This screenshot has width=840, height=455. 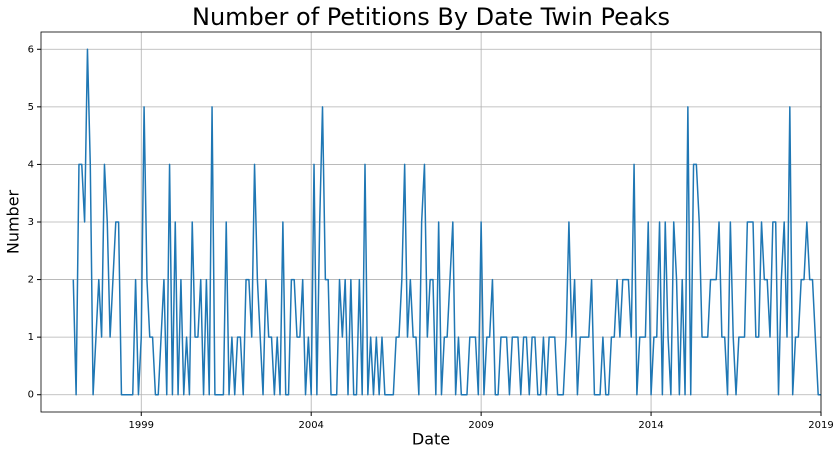 I want to click on y-tick-label: 1, so click(x=31, y=337).